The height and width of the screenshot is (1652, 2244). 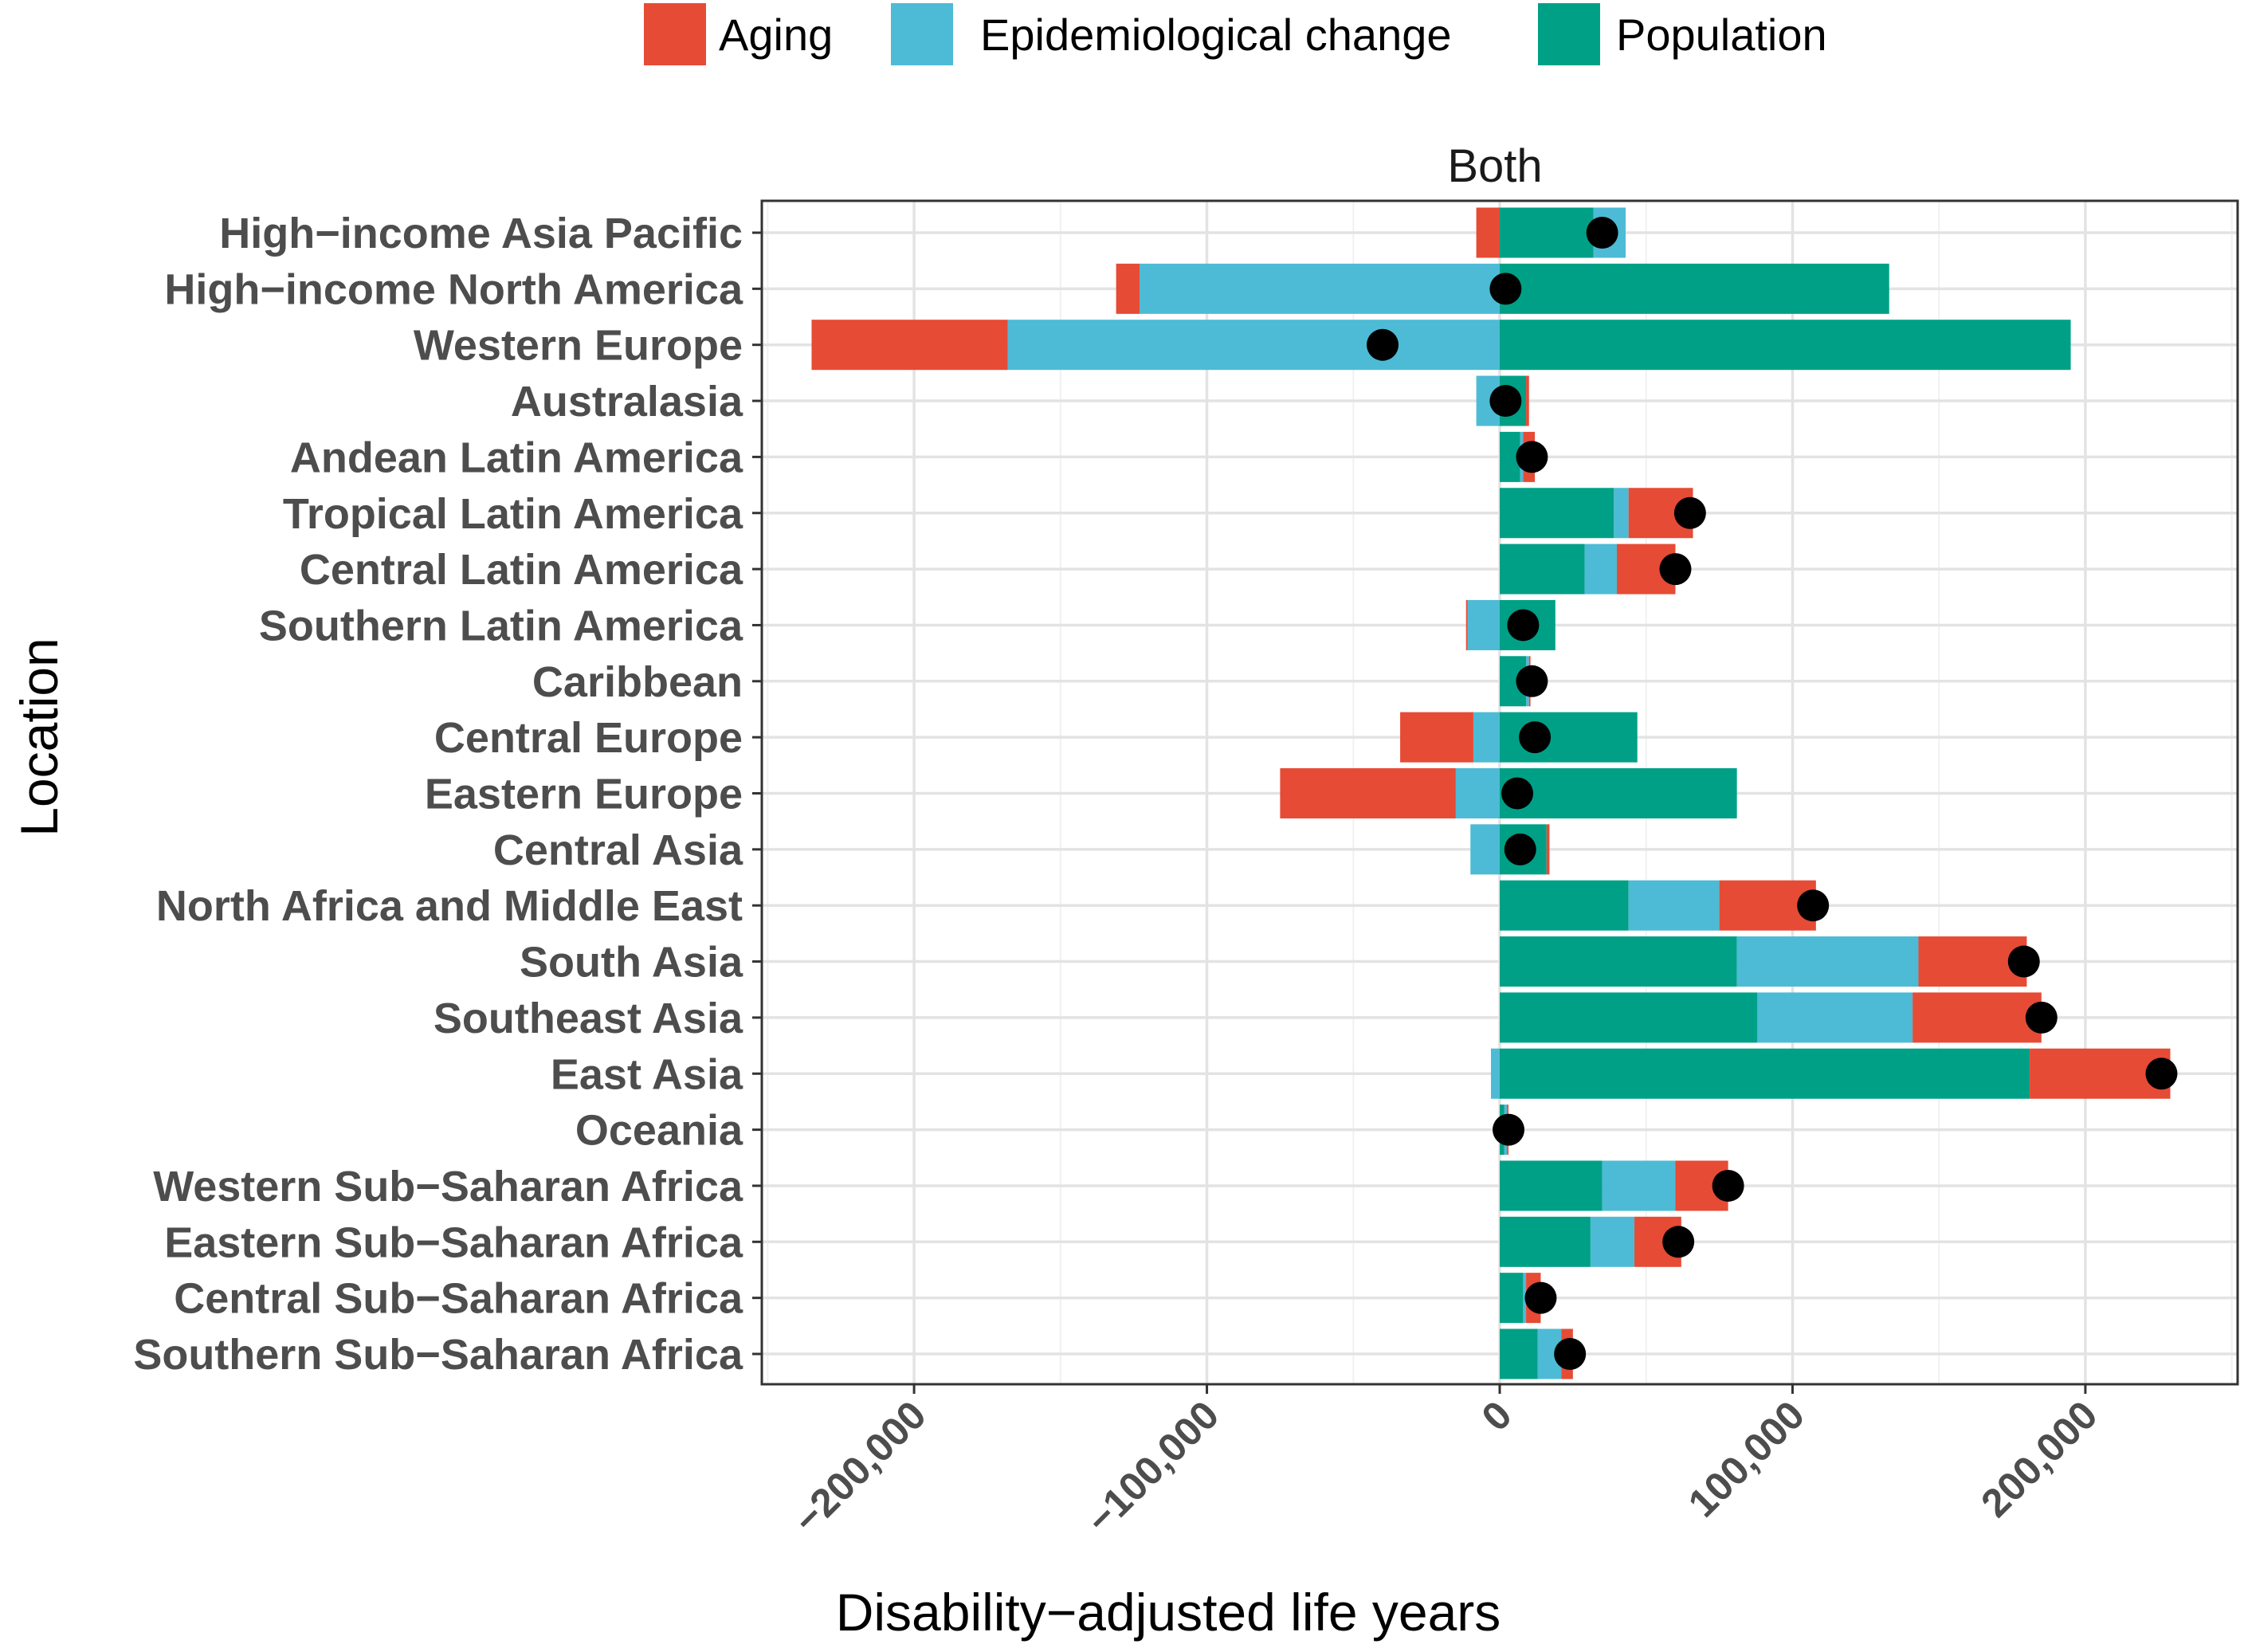 What do you see at coordinates (1548, 849) in the screenshot?
I see `bar-aging-central-asia` at bounding box center [1548, 849].